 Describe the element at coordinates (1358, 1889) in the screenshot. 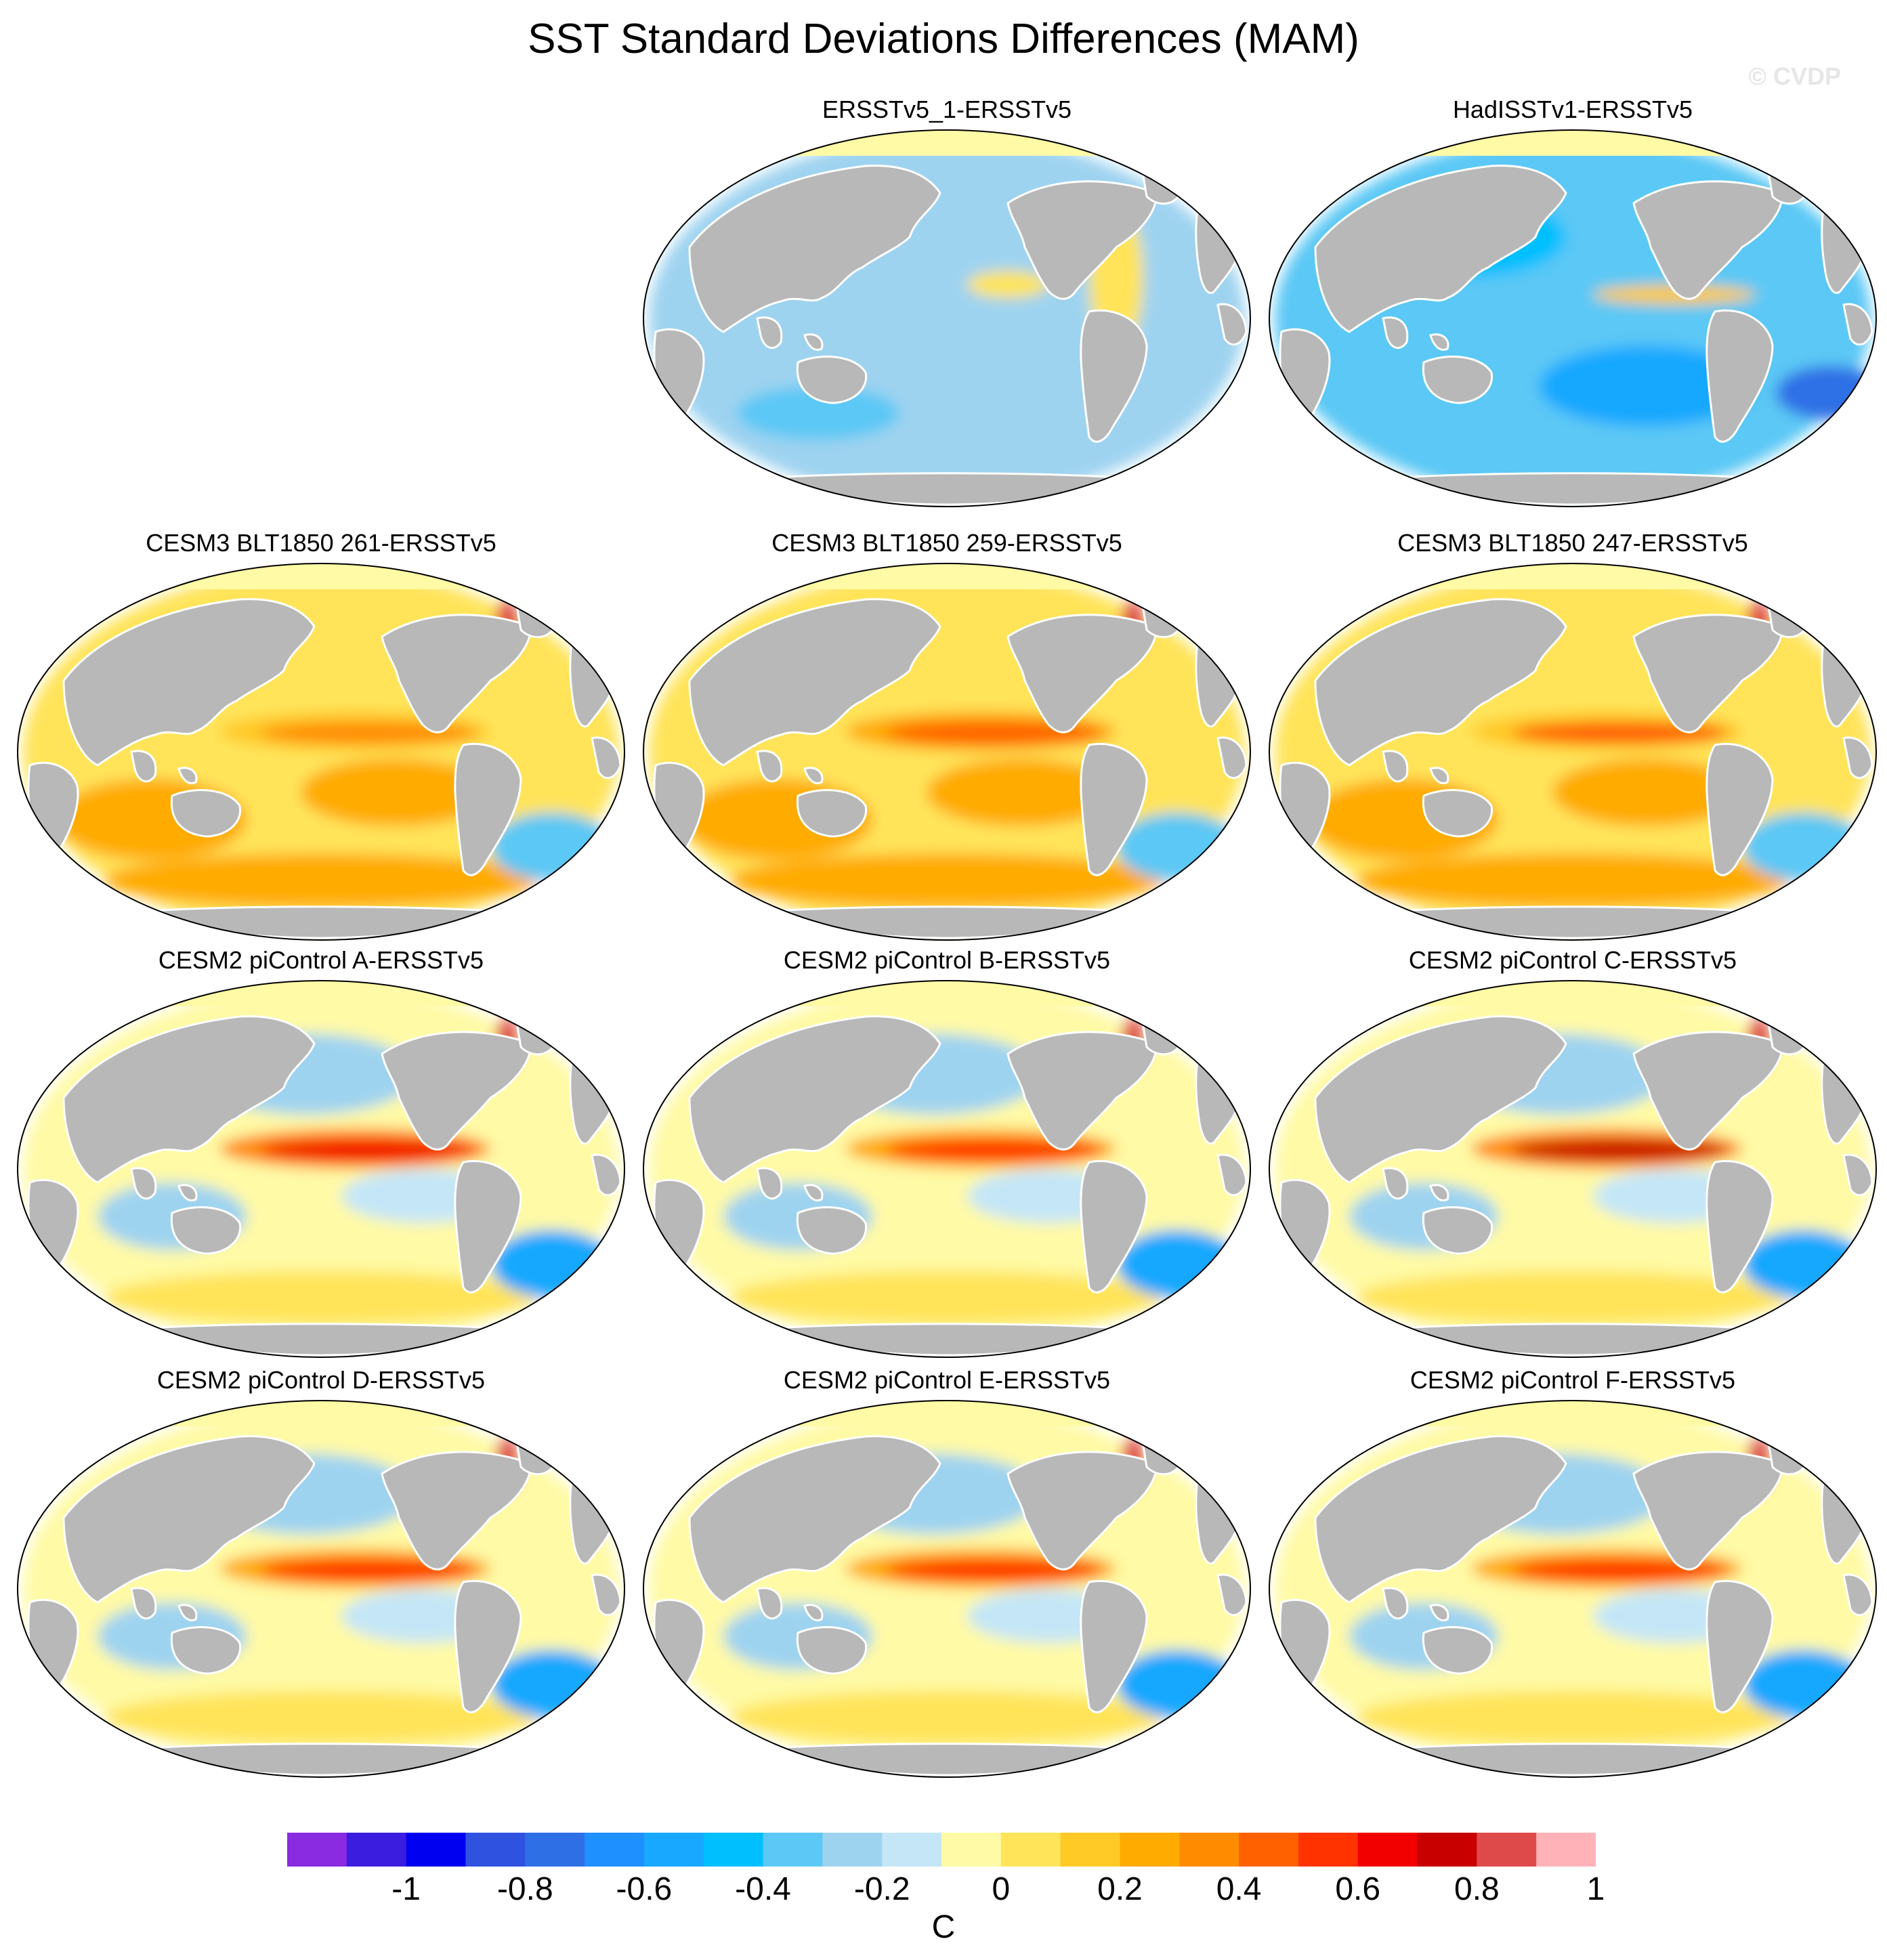

I see `colorbar-tick-label: 0.6` at that location.